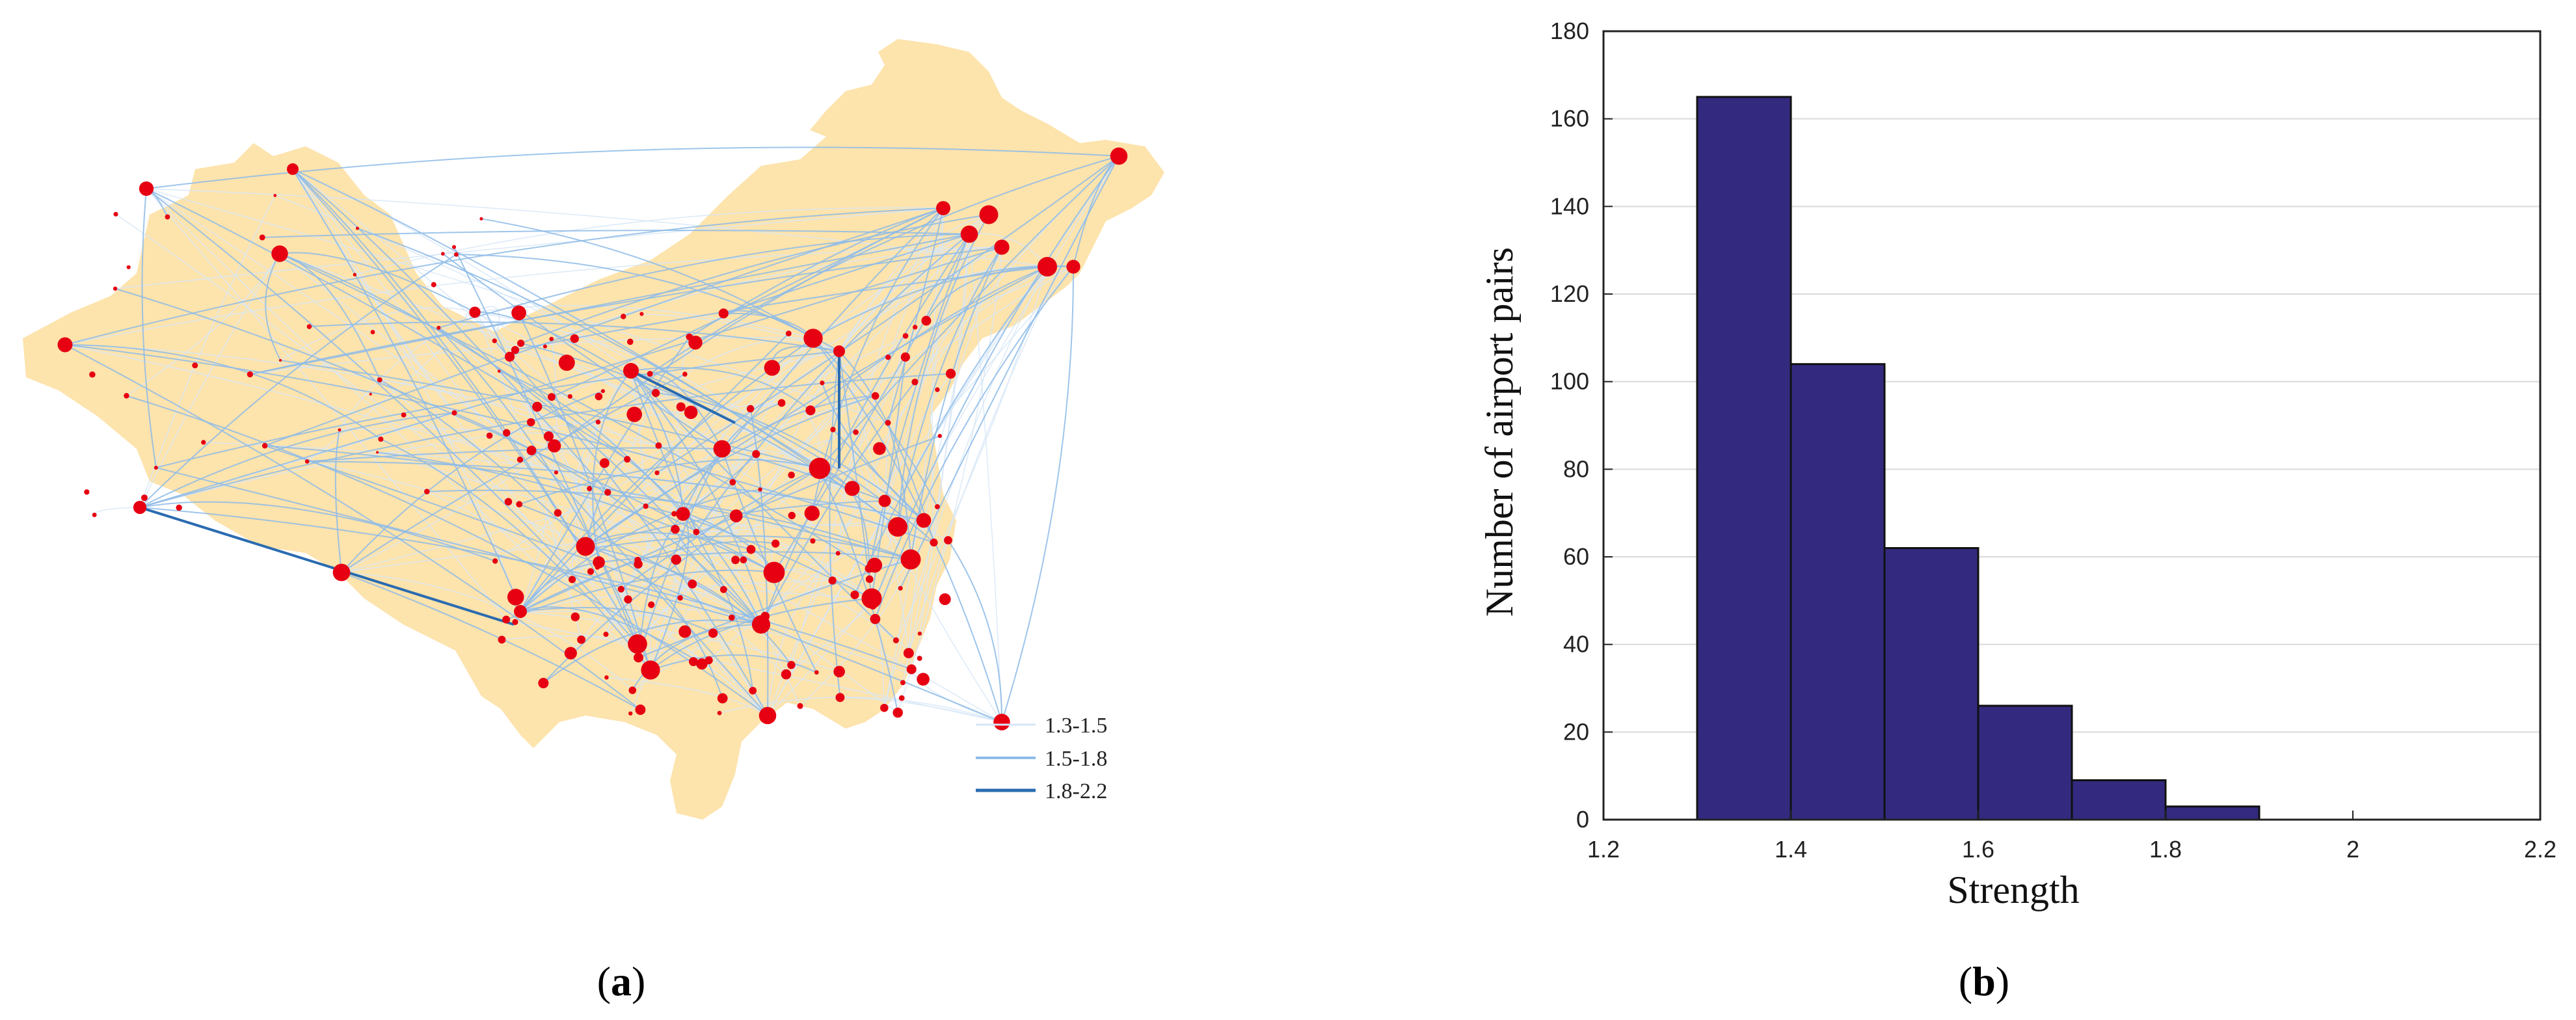 This screenshot has width=2576, height=1020. I want to click on y-axis-ticks: 0 20 40 60 80 100 120 140 160 180, so click(1581, 425).